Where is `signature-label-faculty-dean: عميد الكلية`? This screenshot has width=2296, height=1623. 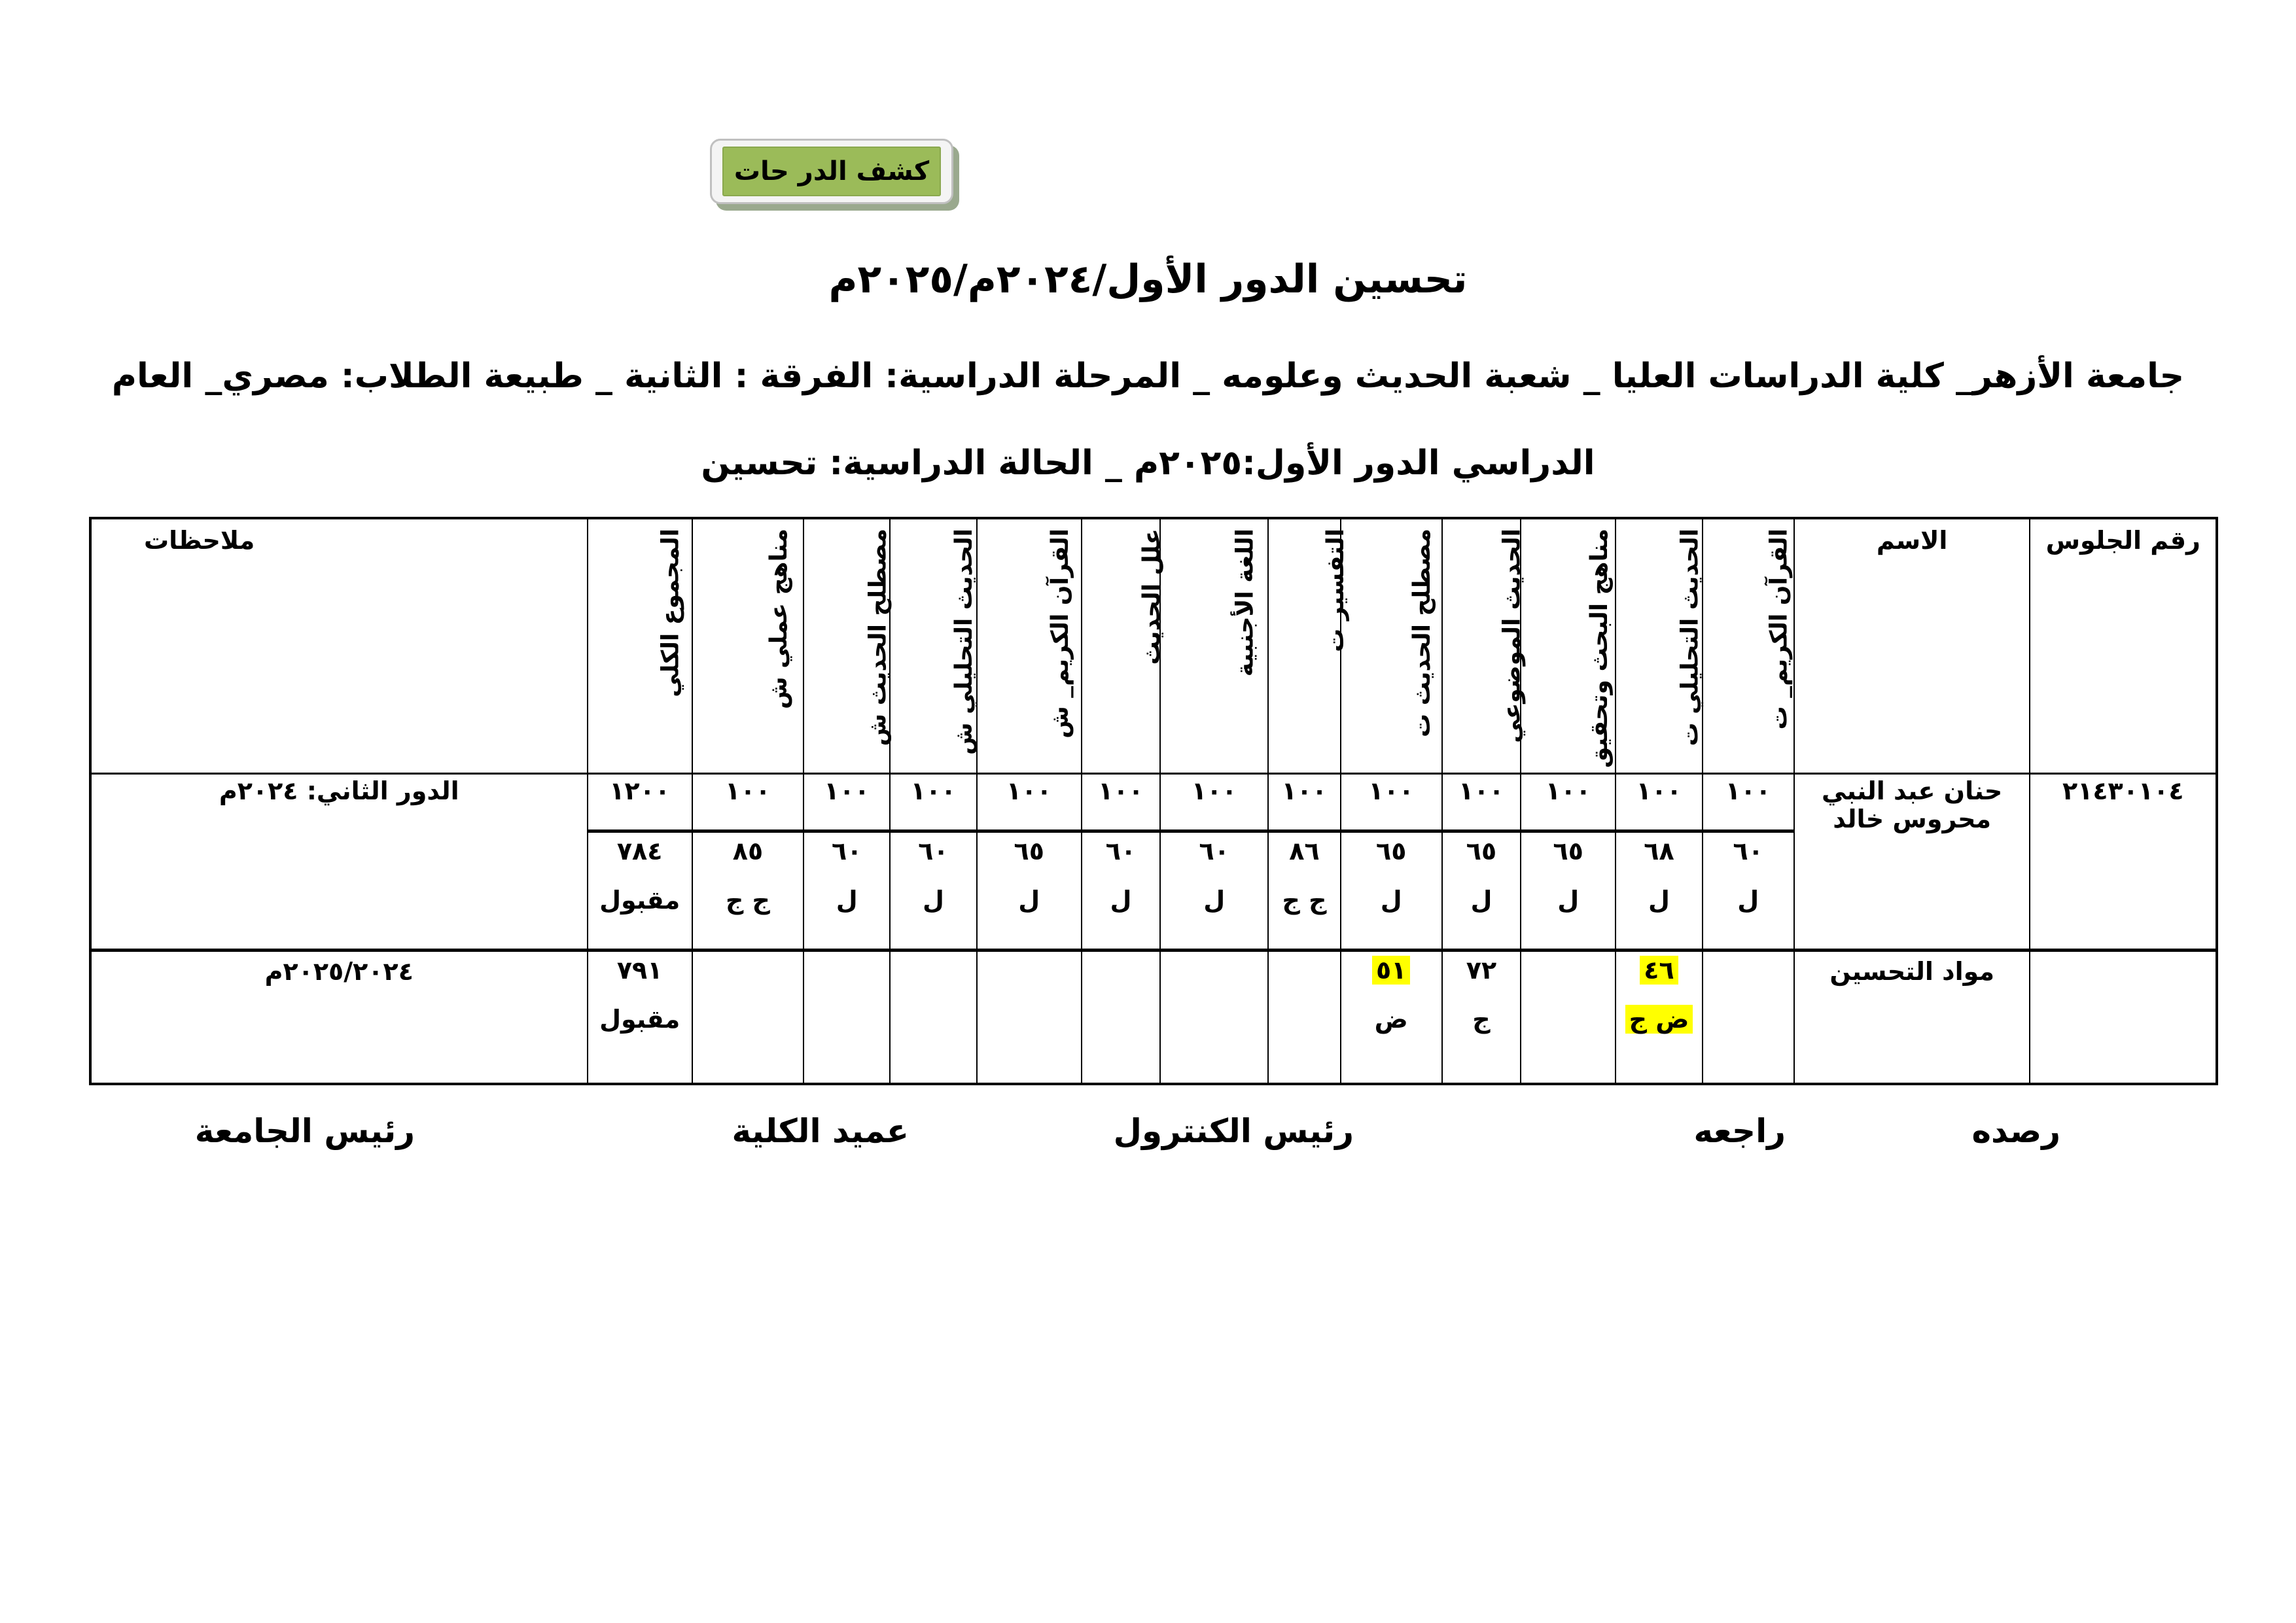
signature-label-faculty-dean: عميد الكلية is located at coordinates (821, 1131).